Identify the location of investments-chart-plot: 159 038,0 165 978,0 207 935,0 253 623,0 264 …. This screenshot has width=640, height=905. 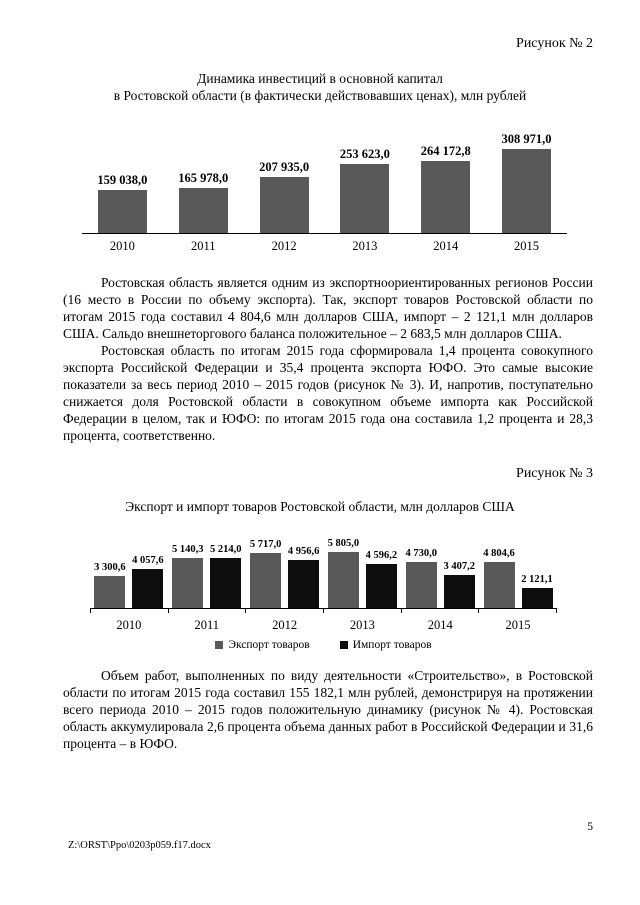
(324, 183).